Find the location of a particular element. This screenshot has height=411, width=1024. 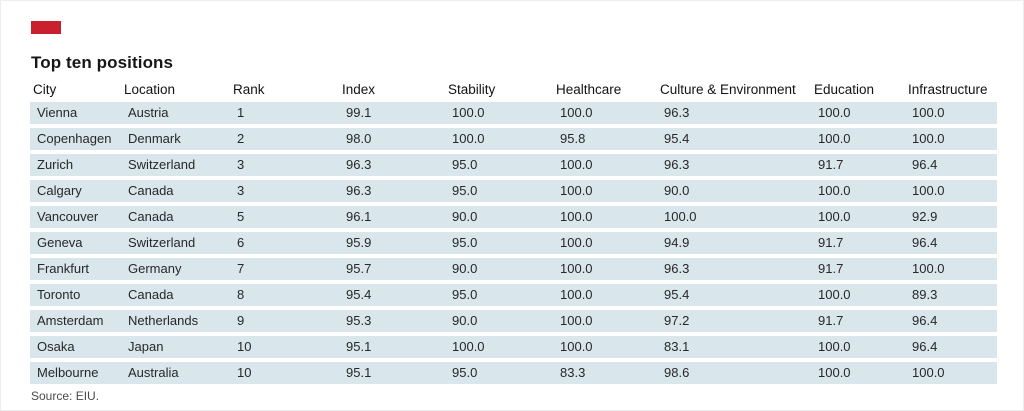

table-cell: Vancouver is located at coordinates (75, 217).